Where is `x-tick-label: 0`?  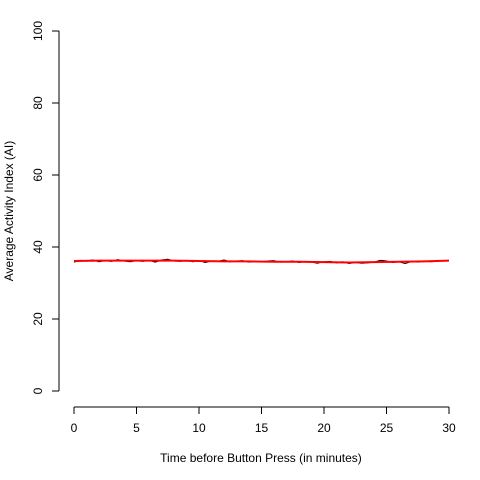 x-tick-label: 0 is located at coordinates (74, 428).